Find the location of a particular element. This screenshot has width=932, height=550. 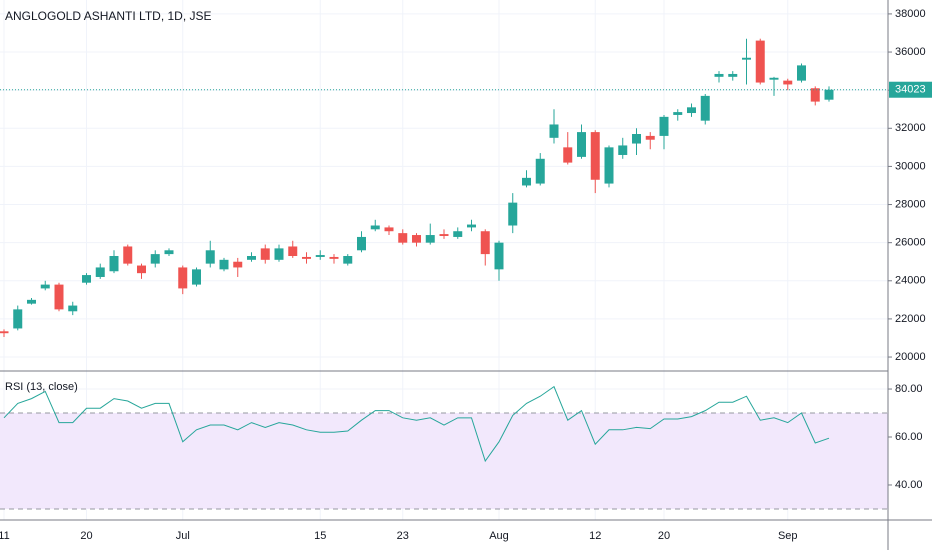

x-tick-label: 12 is located at coordinates (595, 536).